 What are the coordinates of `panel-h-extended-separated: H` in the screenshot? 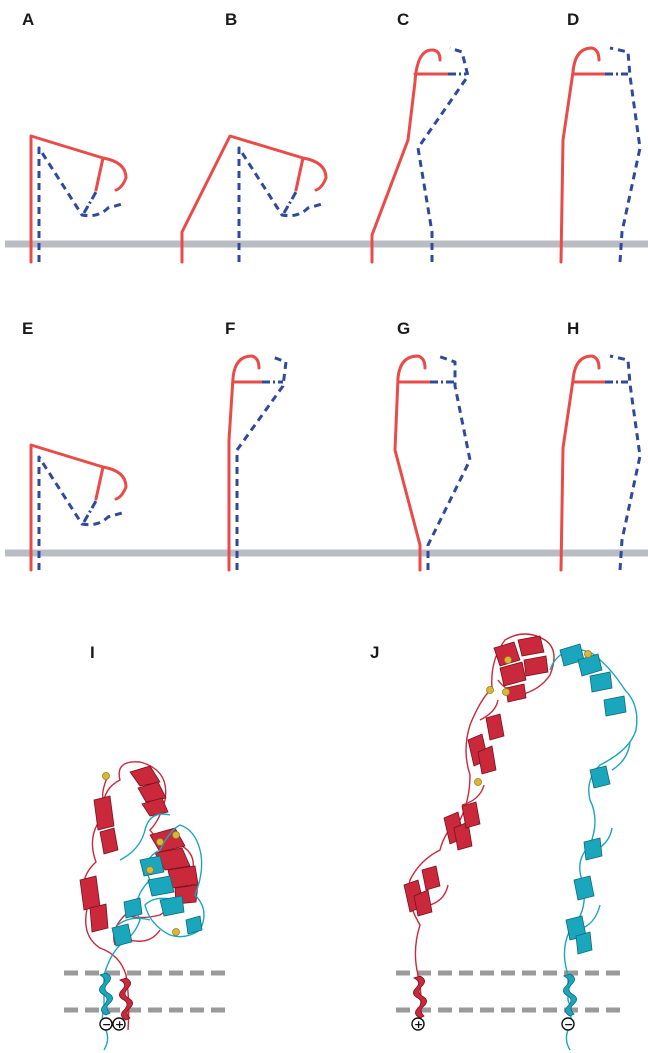 It's located at (600, 445).